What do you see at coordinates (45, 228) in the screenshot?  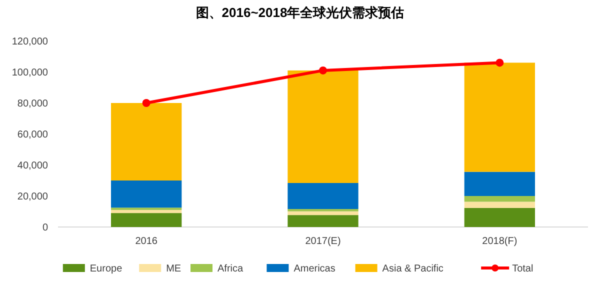 I see `y-tick-label: 0` at bounding box center [45, 228].